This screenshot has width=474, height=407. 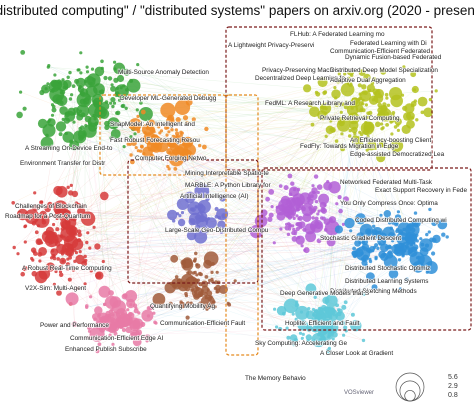 What do you see at coordinates (51, 206) in the screenshot?
I see `node-label: Challenges of Blockchain` at bounding box center [51, 206].